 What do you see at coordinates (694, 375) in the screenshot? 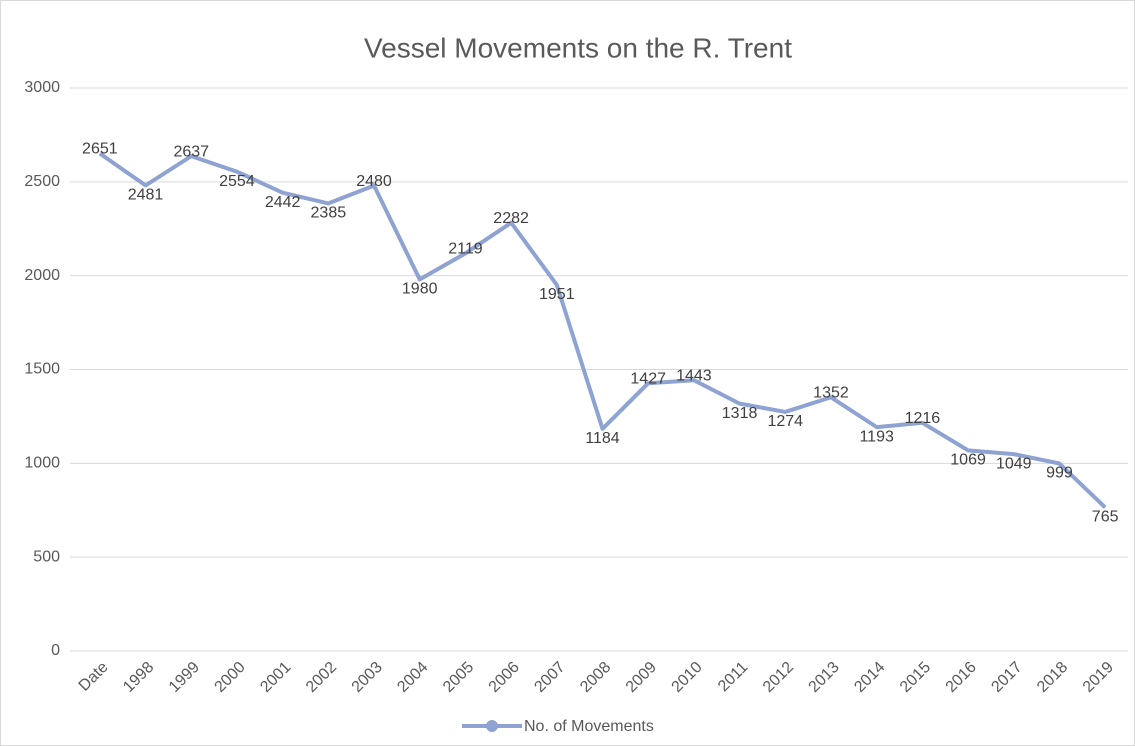
I see `data-label: 1443` at bounding box center [694, 375].